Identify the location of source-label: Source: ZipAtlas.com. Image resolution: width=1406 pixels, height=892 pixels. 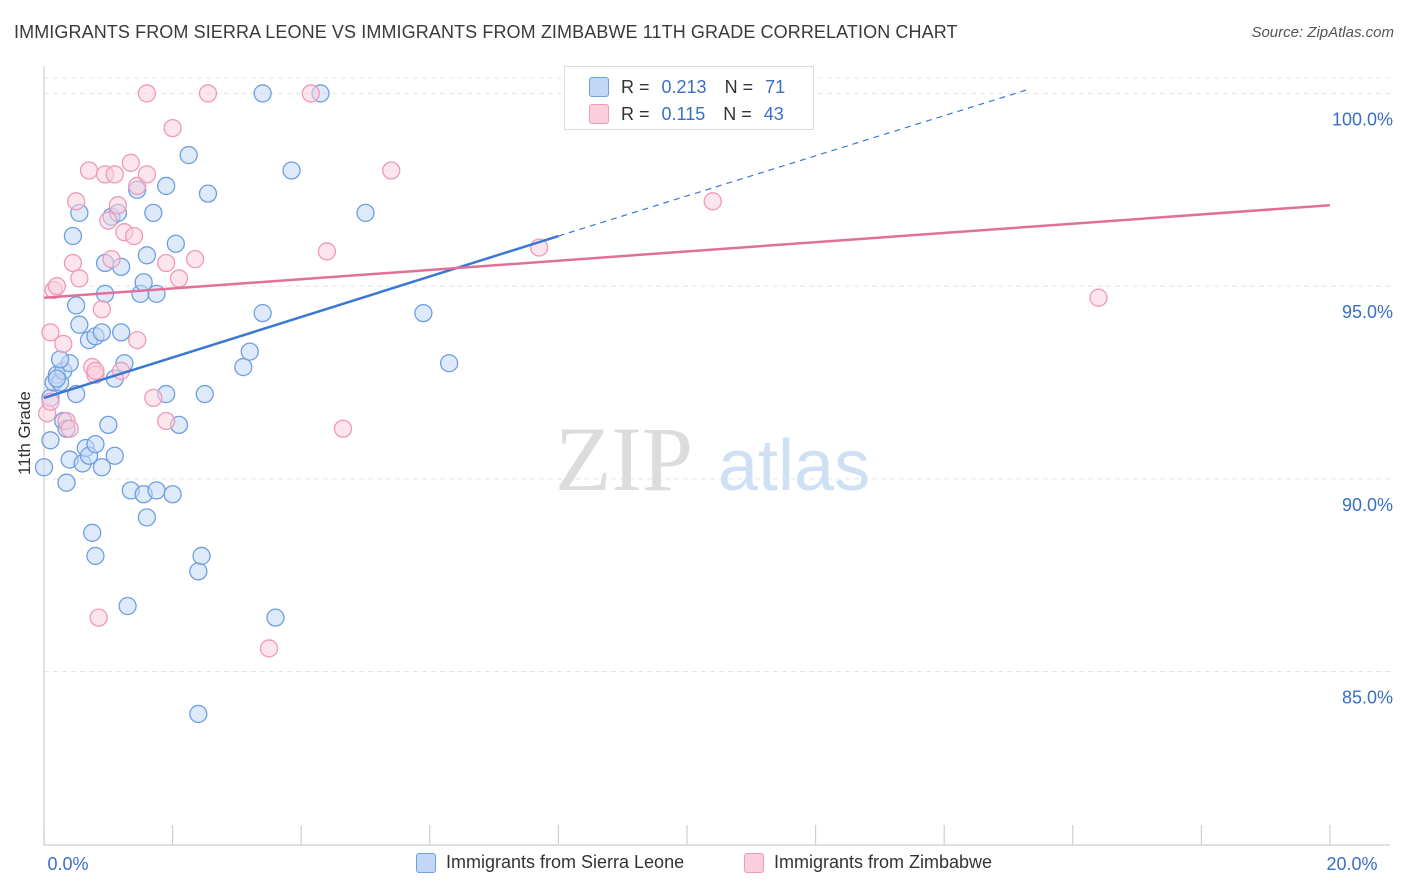
(1322, 32).